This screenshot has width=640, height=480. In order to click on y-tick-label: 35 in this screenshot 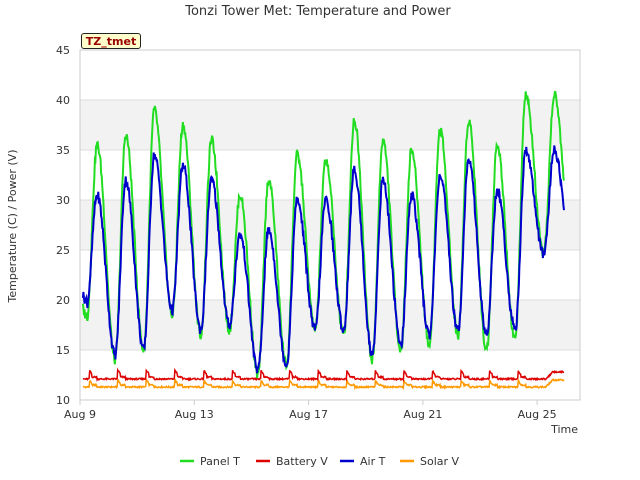, I will do `click(63, 150)`.